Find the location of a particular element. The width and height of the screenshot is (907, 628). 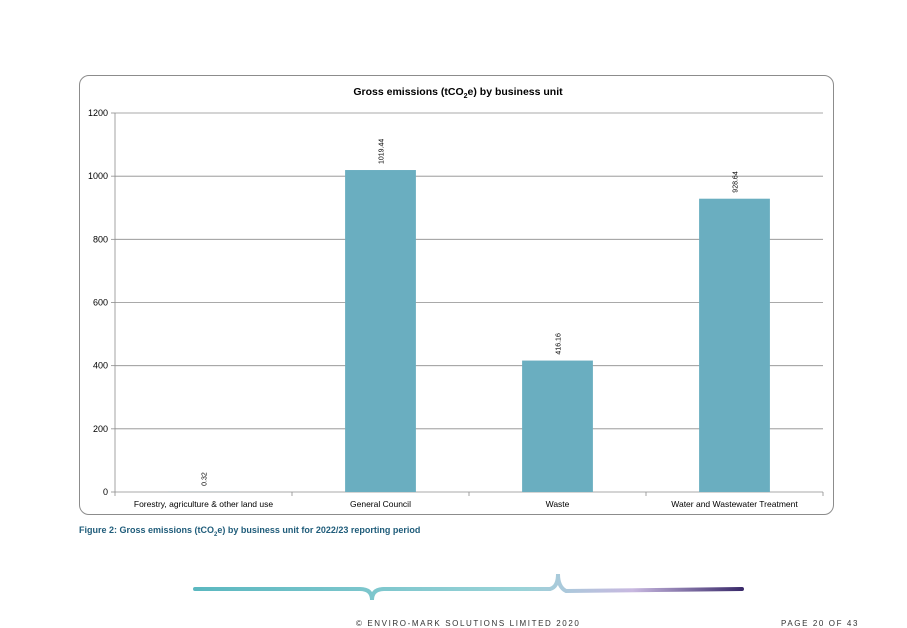

y-tick-label: 600 is located at coordinates (100, 303).